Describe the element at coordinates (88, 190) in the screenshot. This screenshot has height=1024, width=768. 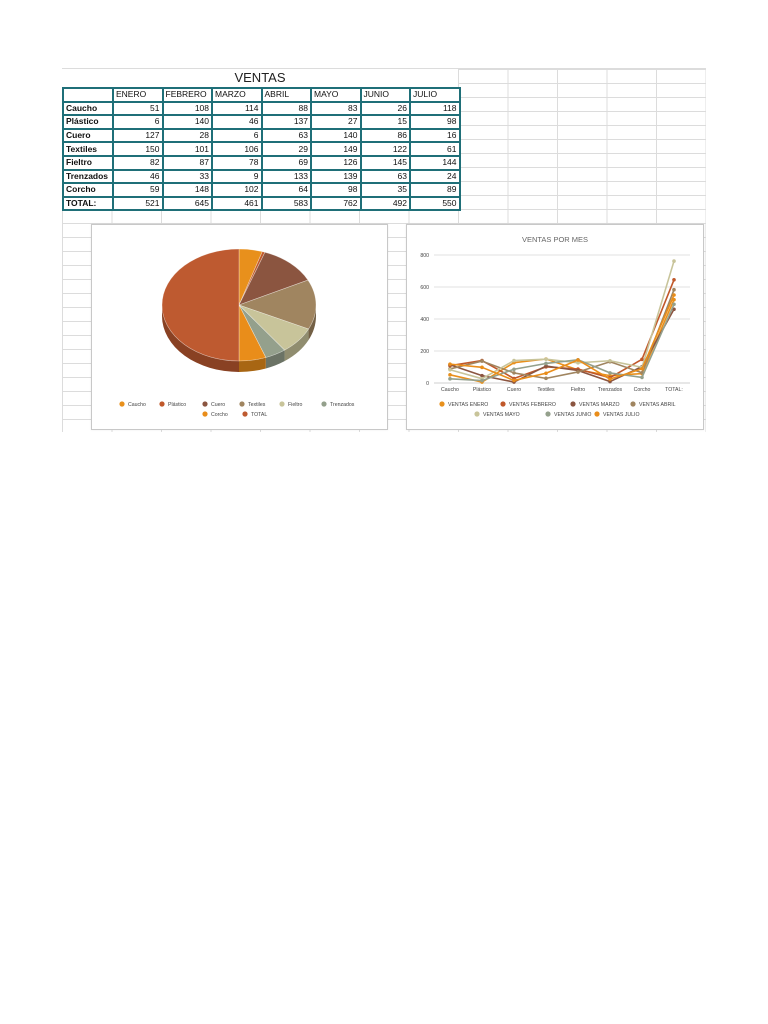
I see `row-label-cell: Corcho` at that location.